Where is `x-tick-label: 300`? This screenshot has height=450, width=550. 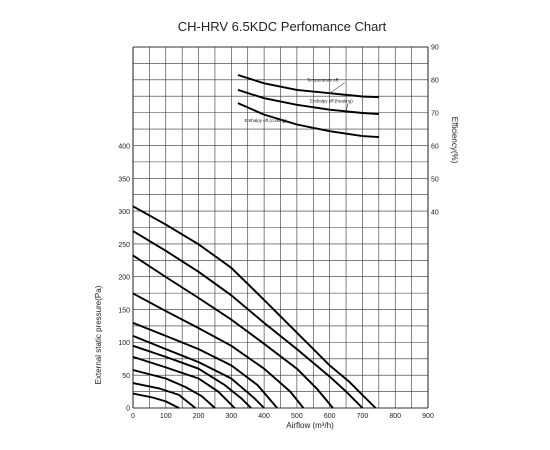 x-tick-label: 300 is located at coordinates (231, 416).